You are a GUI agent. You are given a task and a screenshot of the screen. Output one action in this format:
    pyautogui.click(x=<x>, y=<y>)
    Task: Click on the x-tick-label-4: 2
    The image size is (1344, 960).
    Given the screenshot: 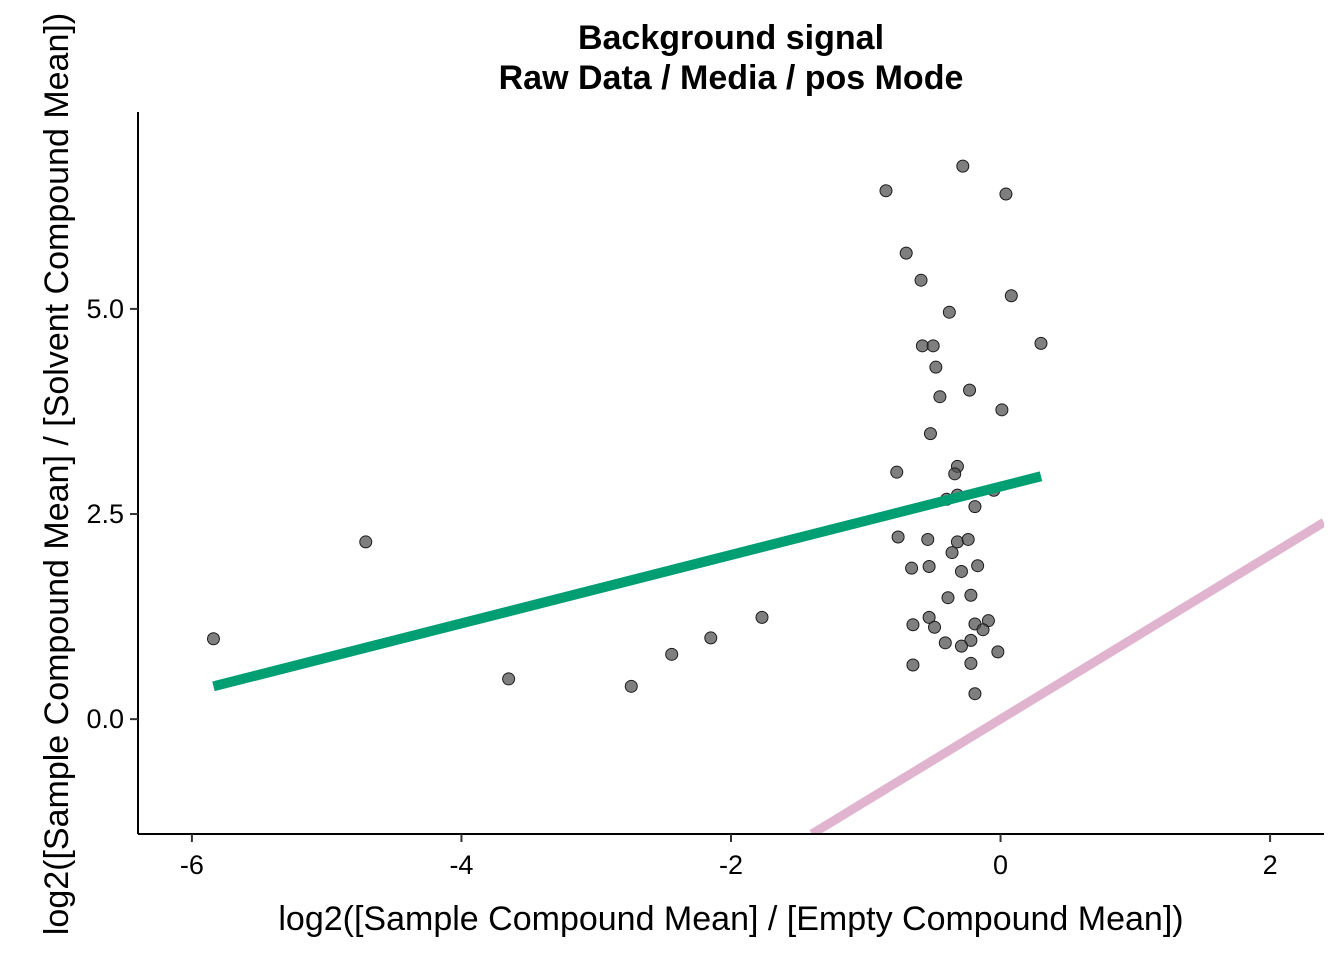 What is the action you would take?
    pyautogui.click(x=1270, y=865)
    